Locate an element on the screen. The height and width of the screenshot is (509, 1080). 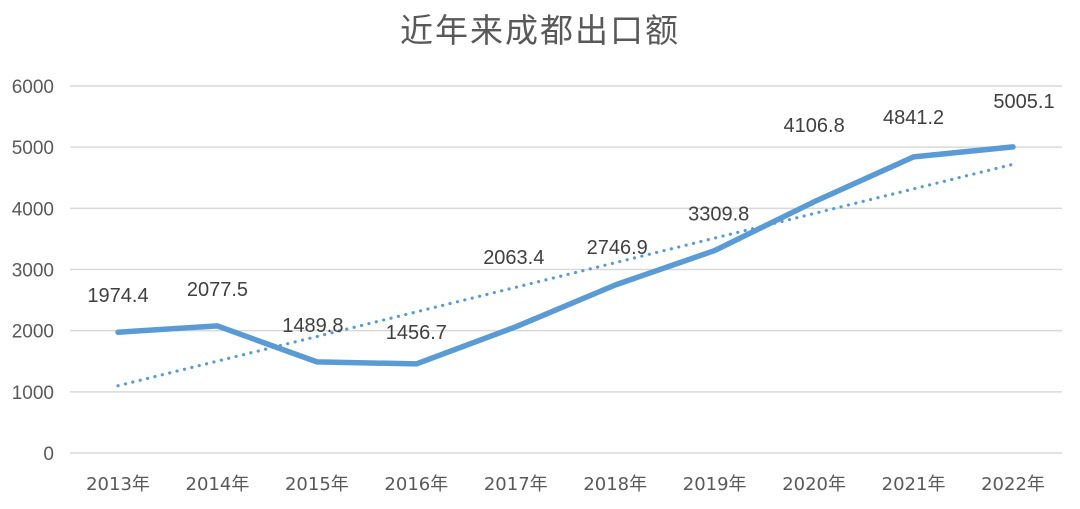
y-tick-label: 5000 is located at coordinates (33, 148).